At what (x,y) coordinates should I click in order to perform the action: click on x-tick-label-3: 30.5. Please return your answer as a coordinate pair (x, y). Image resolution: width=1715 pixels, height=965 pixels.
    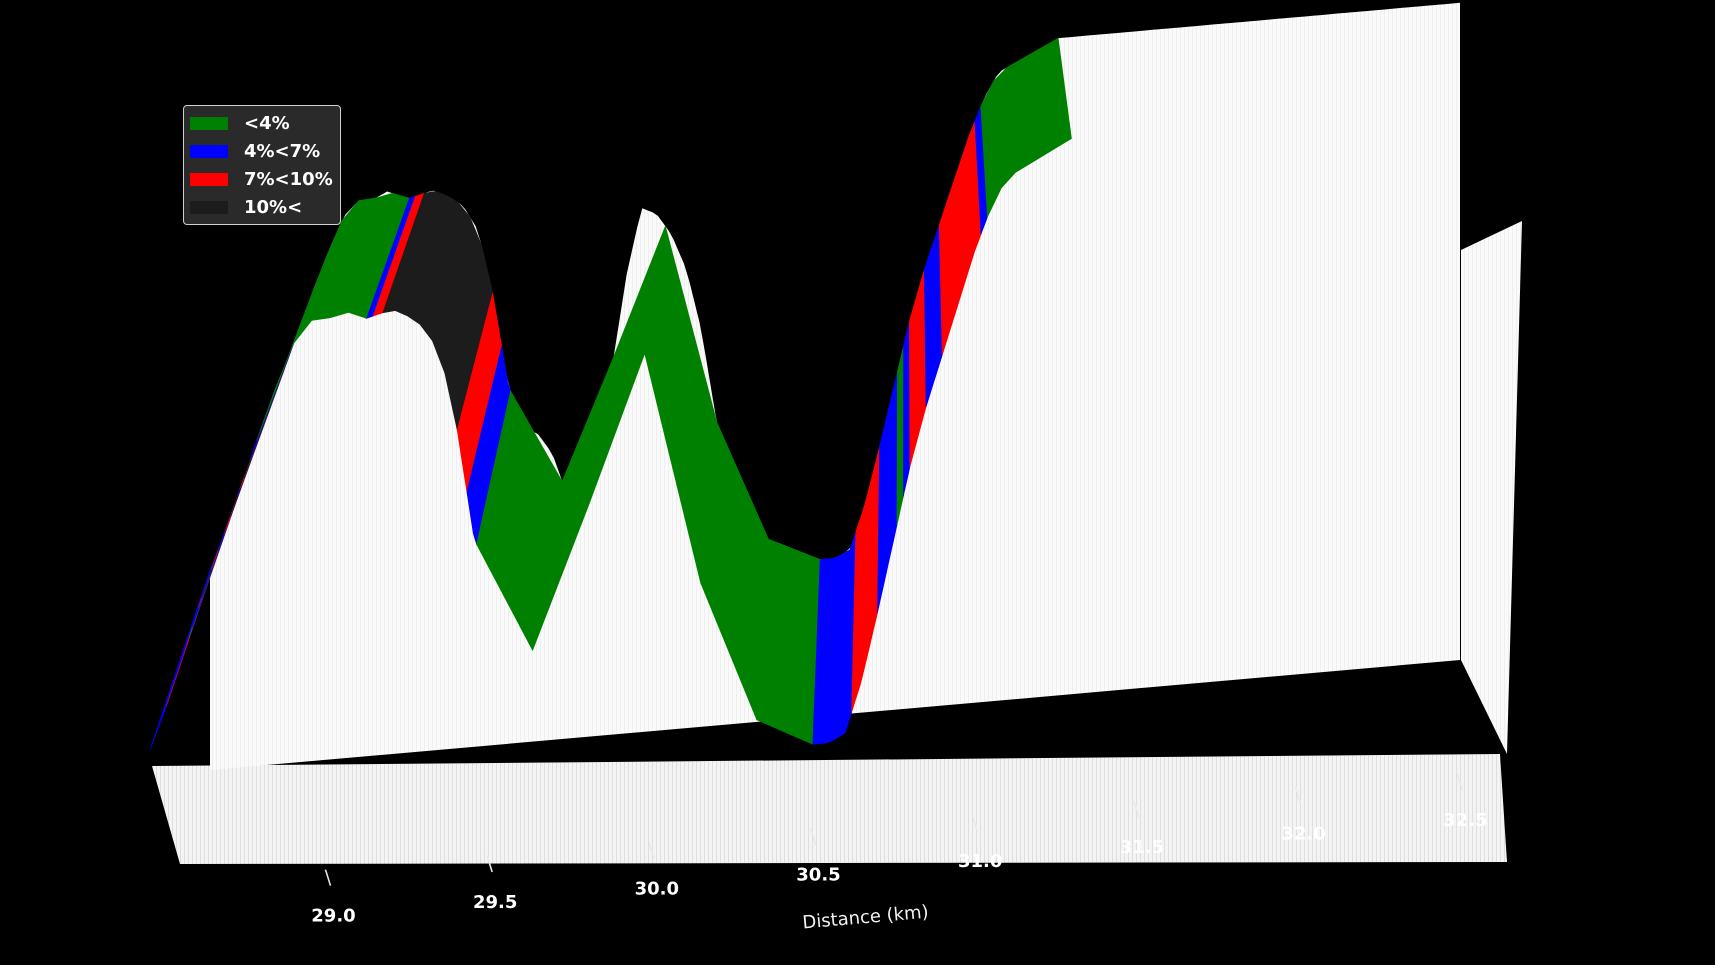
    Looking at the image, I should click on (818, 875).